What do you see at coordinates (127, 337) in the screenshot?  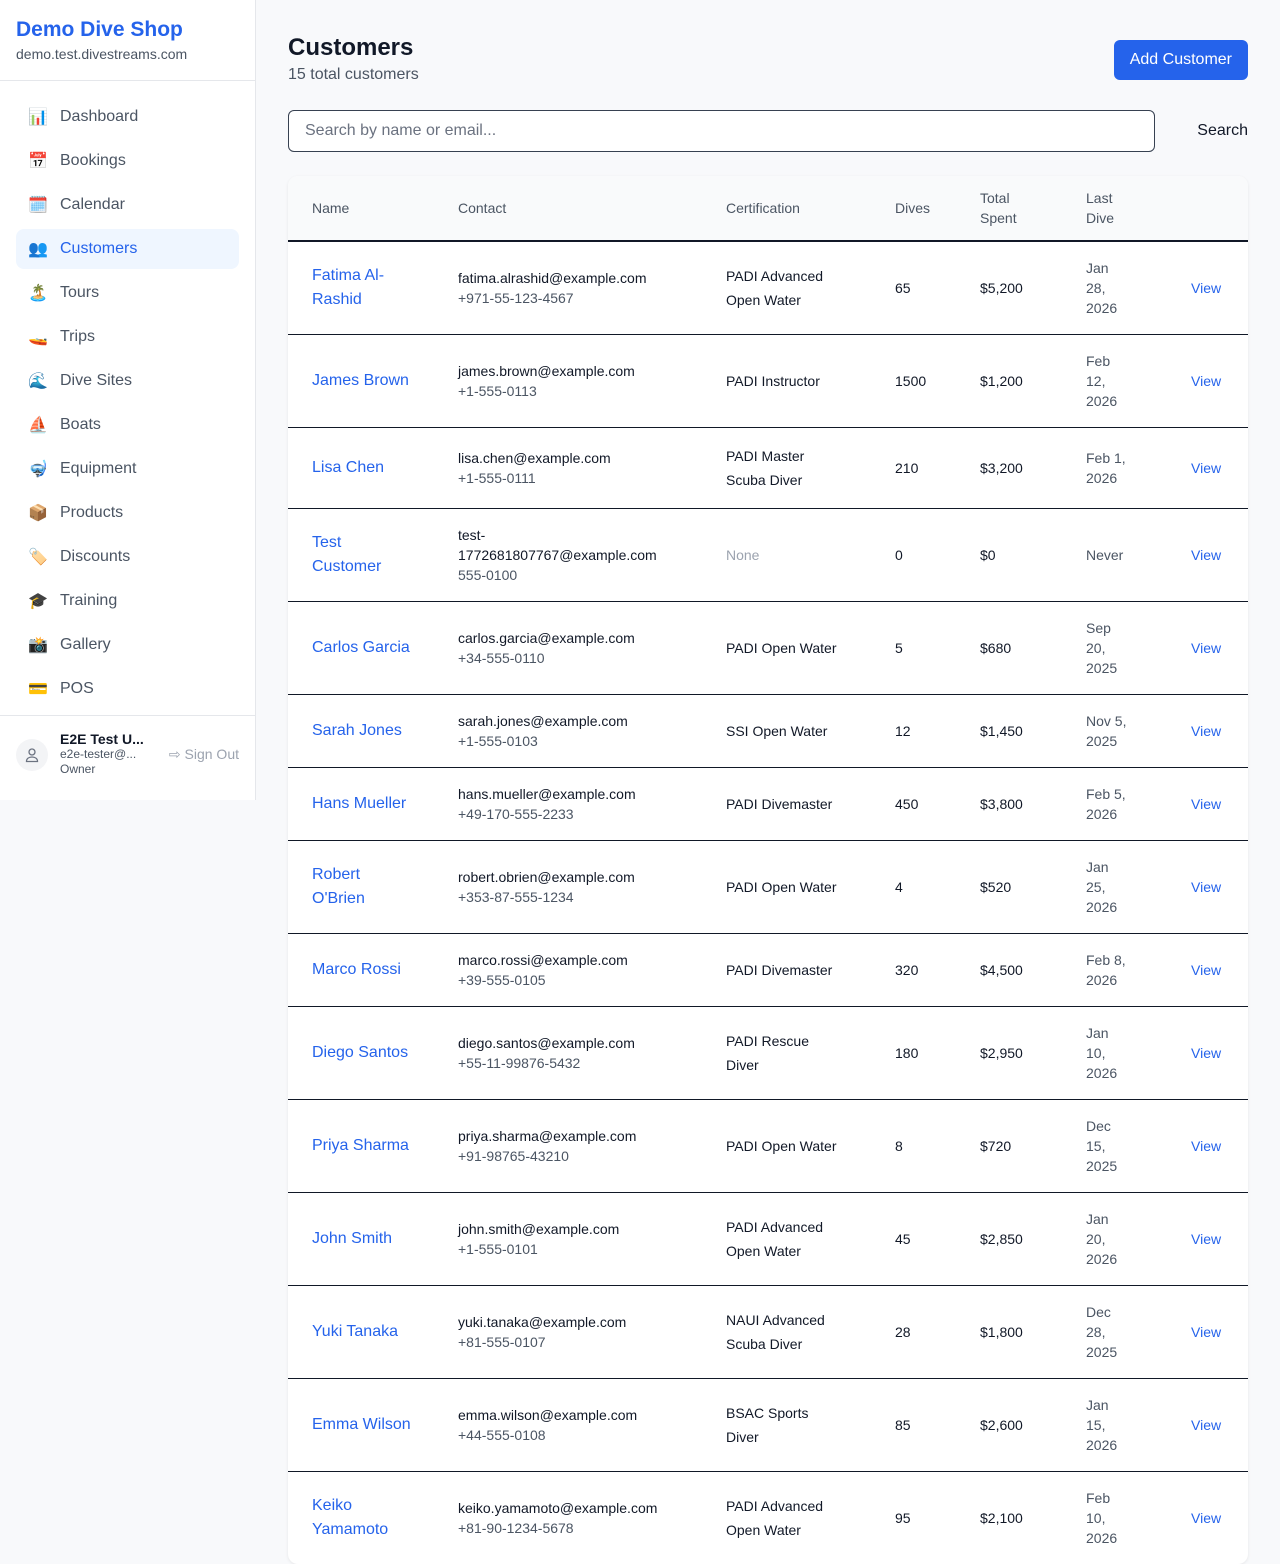 I see `sidebar-item-trips: 🚤 Trips` at bounding box center [127, 337].